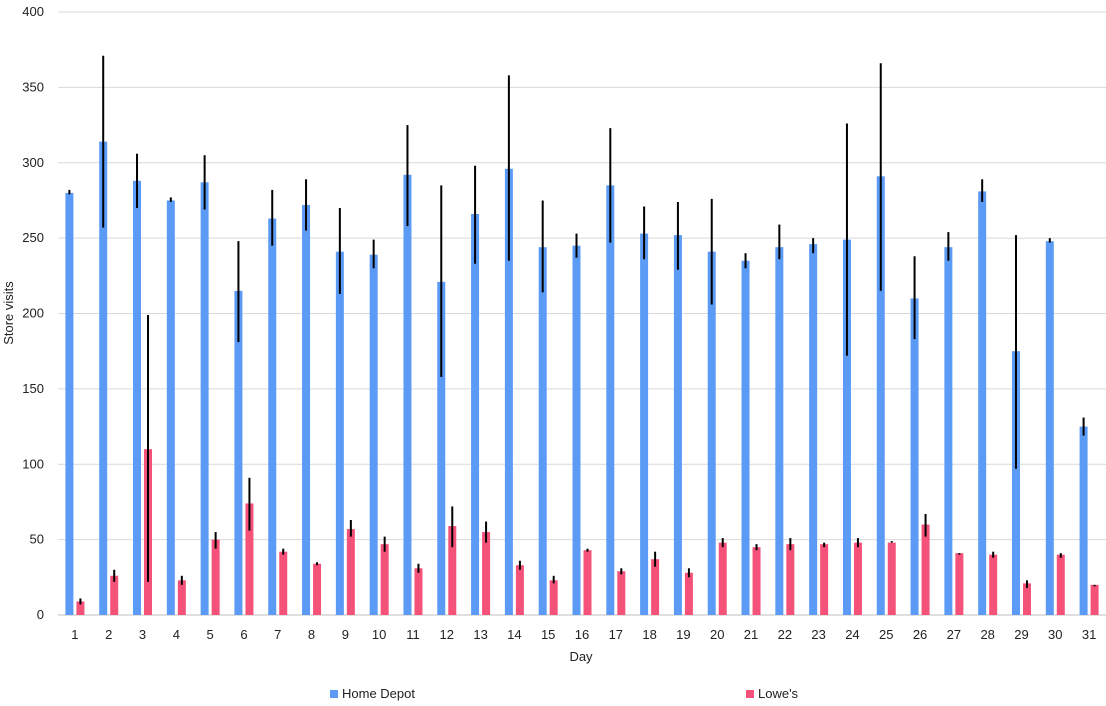  I want to click on x-tick-label: 28, so click(987, 634).